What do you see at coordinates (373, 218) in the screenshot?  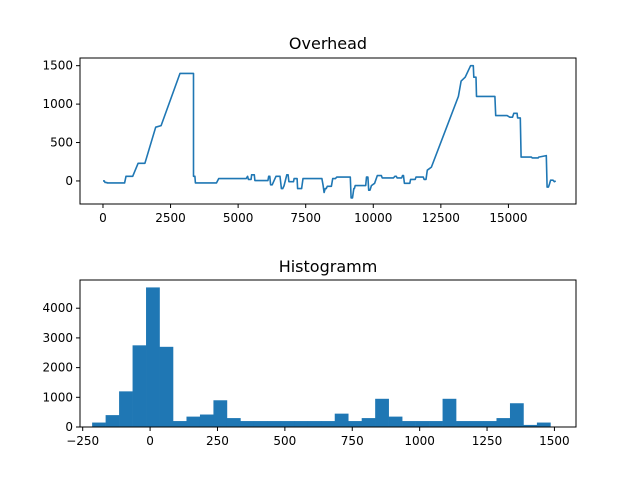 I see `x-tick-label: 10000` at bounding box center [373, 218].